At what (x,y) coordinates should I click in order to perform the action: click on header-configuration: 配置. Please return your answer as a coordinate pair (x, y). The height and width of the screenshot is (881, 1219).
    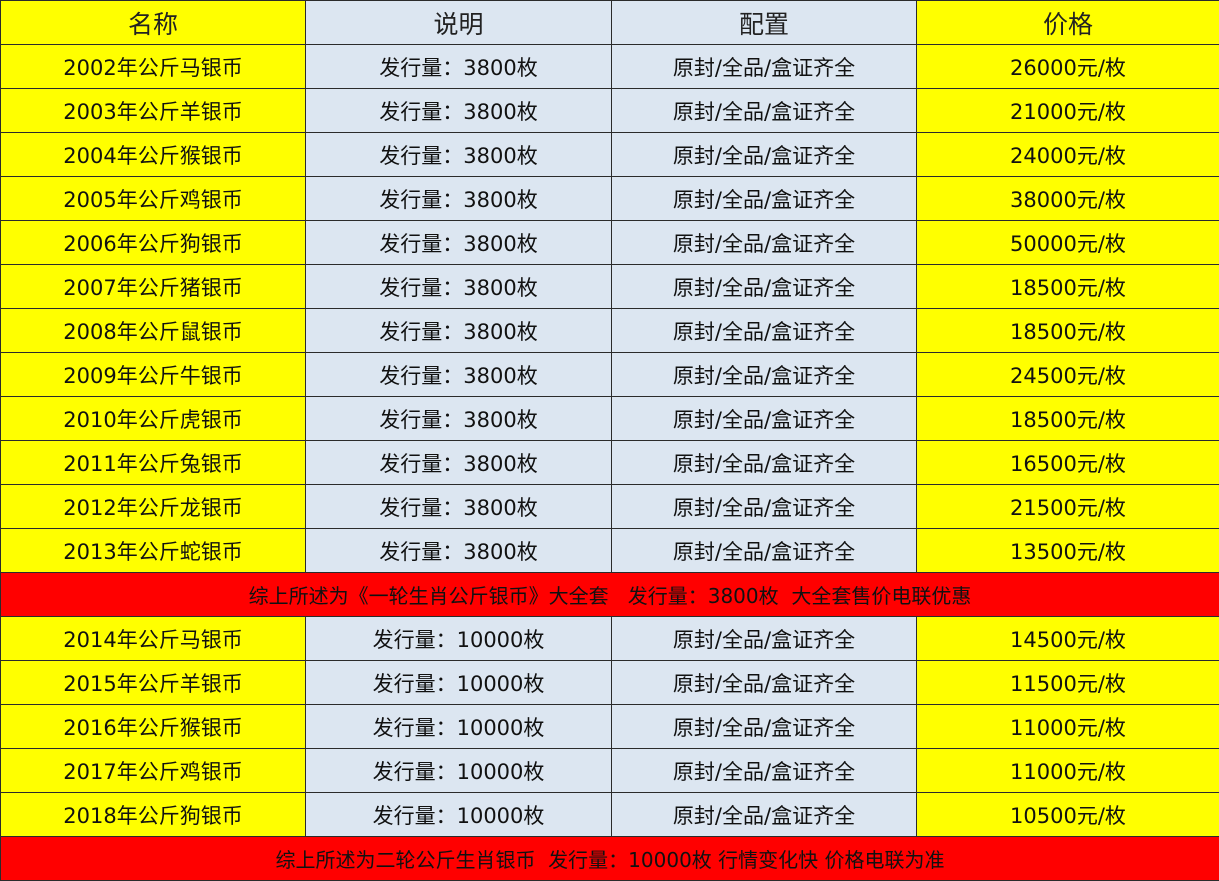
    Looking at the image, I should click on (764, 23).